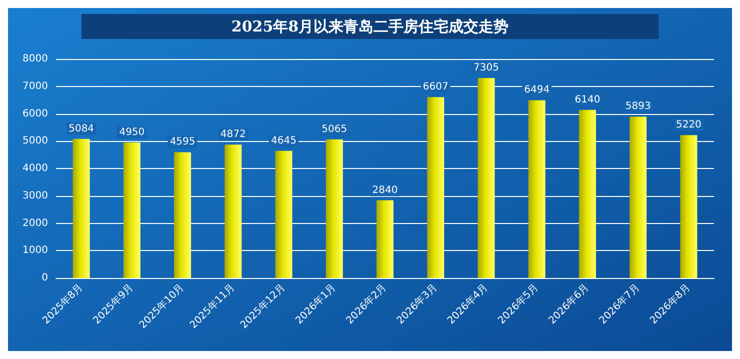  Describe the element at coordinates (283, 140) in the screenshot. I see `data-label: 4645` at that location.